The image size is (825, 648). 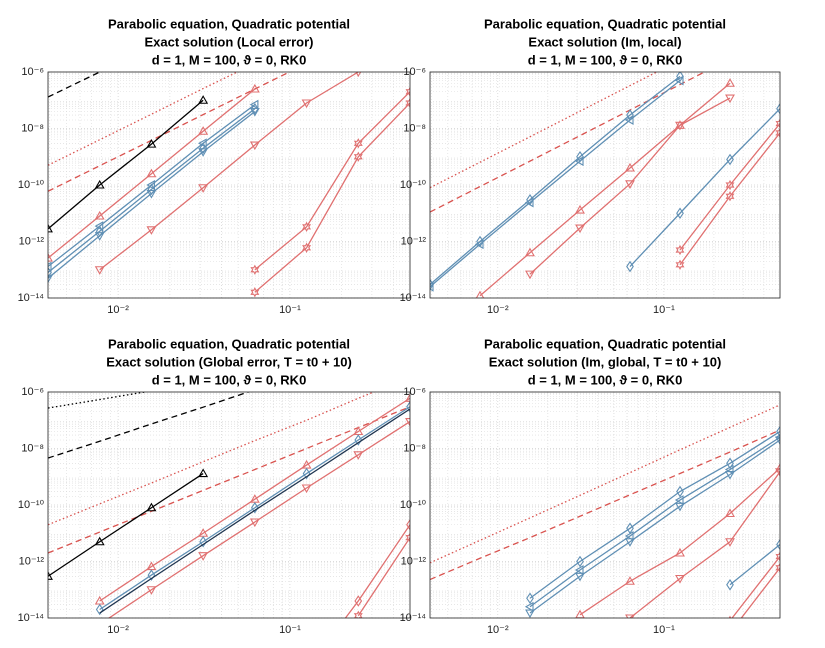 What do you see at coordinates (414, 448) in the screenshot?
I see `y-tick-label: 10⁻⁸` at bounding box center [414, 448].